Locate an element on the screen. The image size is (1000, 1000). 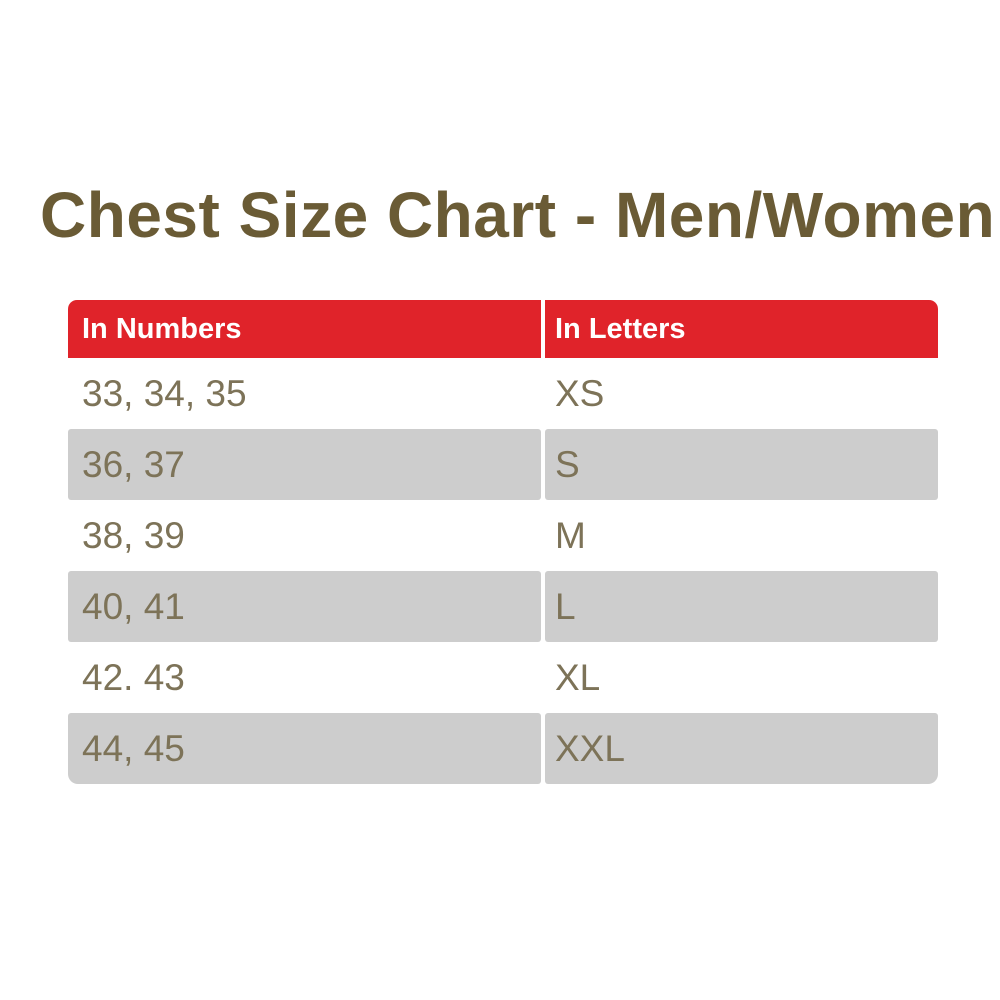
cell-letters: XXL is located at coordinates (741, 748).